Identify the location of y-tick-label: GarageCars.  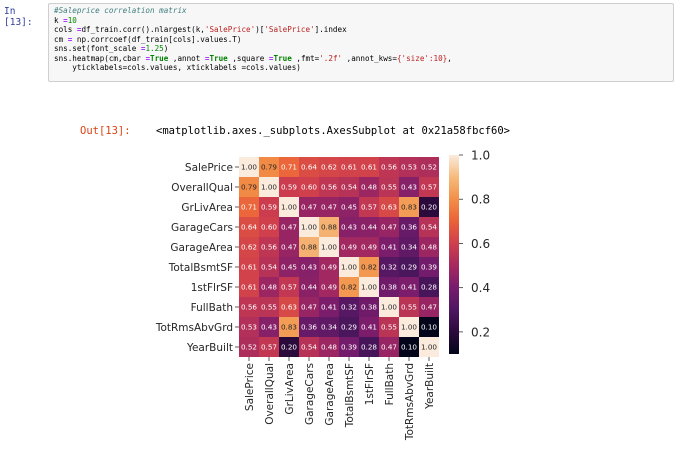
(202, 228).